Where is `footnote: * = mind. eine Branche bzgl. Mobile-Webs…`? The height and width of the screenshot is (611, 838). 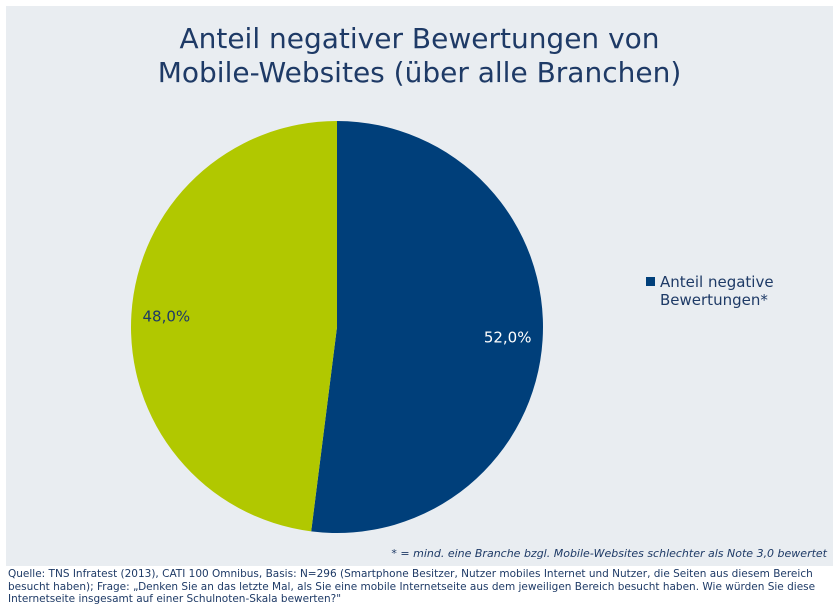
footnote: * = mind. eine Branche bzgl. Mobile-Webs… is located at coordinates (609, 553).